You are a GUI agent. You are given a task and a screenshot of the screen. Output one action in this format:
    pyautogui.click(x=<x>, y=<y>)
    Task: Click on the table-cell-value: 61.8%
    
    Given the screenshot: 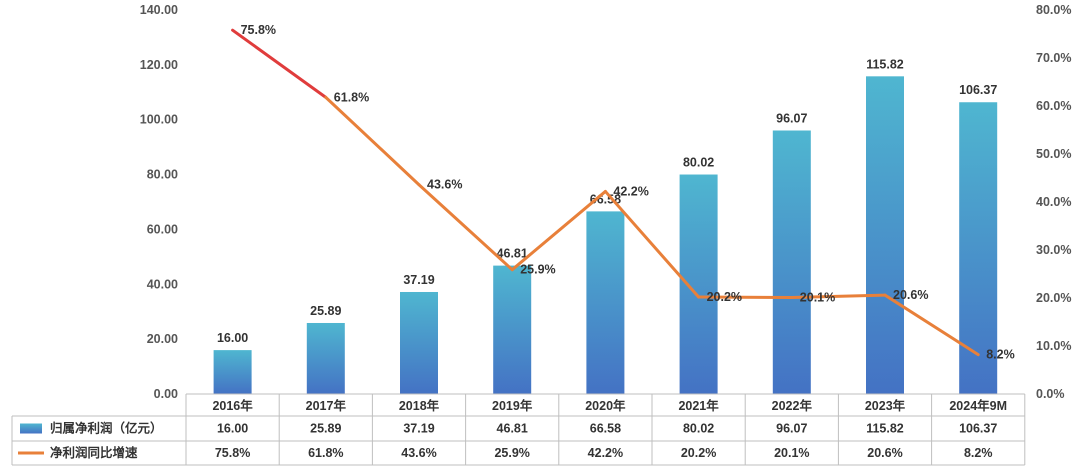 What is the action you would take?
    pyautogui.click(x=325, y=453)
    